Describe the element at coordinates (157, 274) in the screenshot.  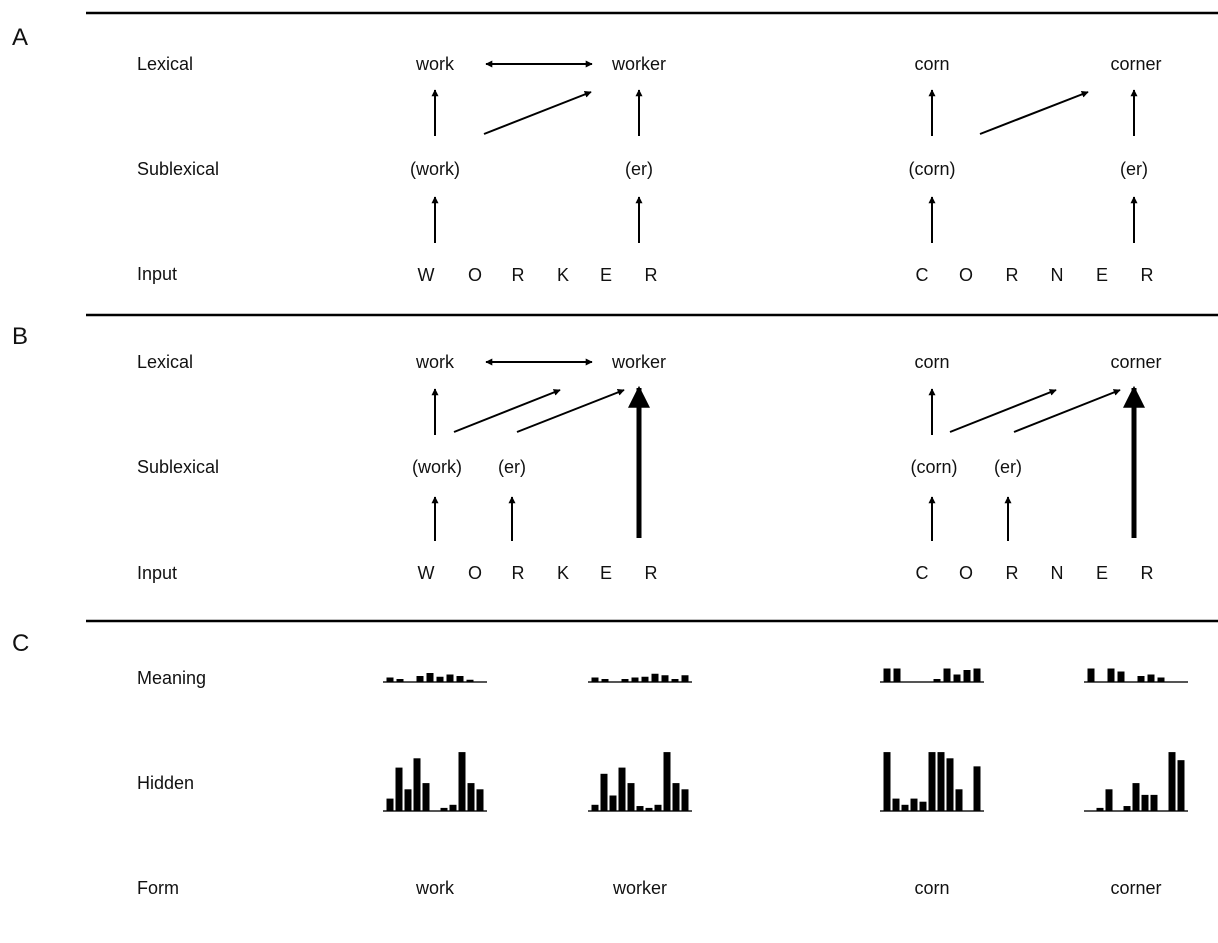
I see `level-label-input: Input` at that location.